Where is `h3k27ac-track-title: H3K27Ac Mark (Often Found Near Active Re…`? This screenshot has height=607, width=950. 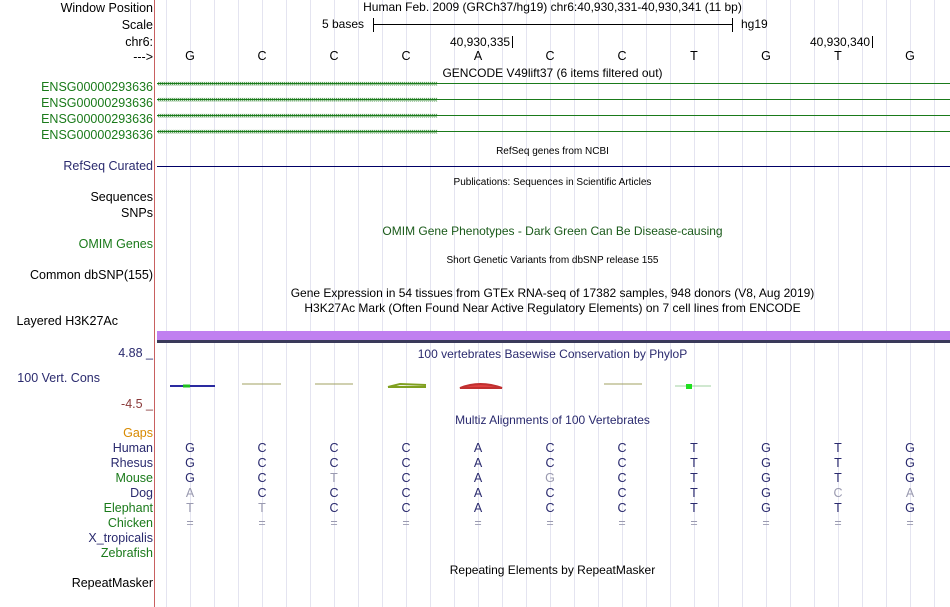 h3k27ac-track-title: H3K27Ac Mark (Often Found Near Active Re… is located at coordinates (552, 308).